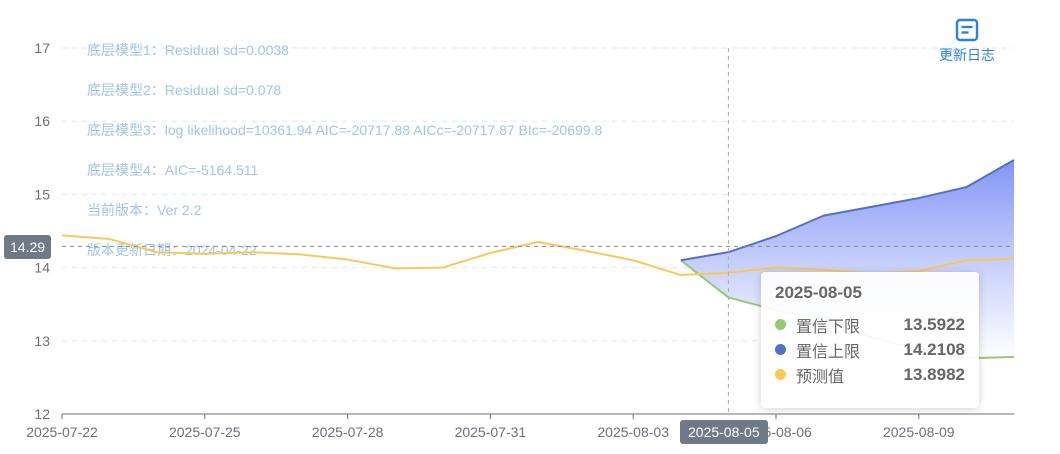  Describe the element at coordinates (42, 48) in the screenshot. I see `y-tick-label: 17` at that location.